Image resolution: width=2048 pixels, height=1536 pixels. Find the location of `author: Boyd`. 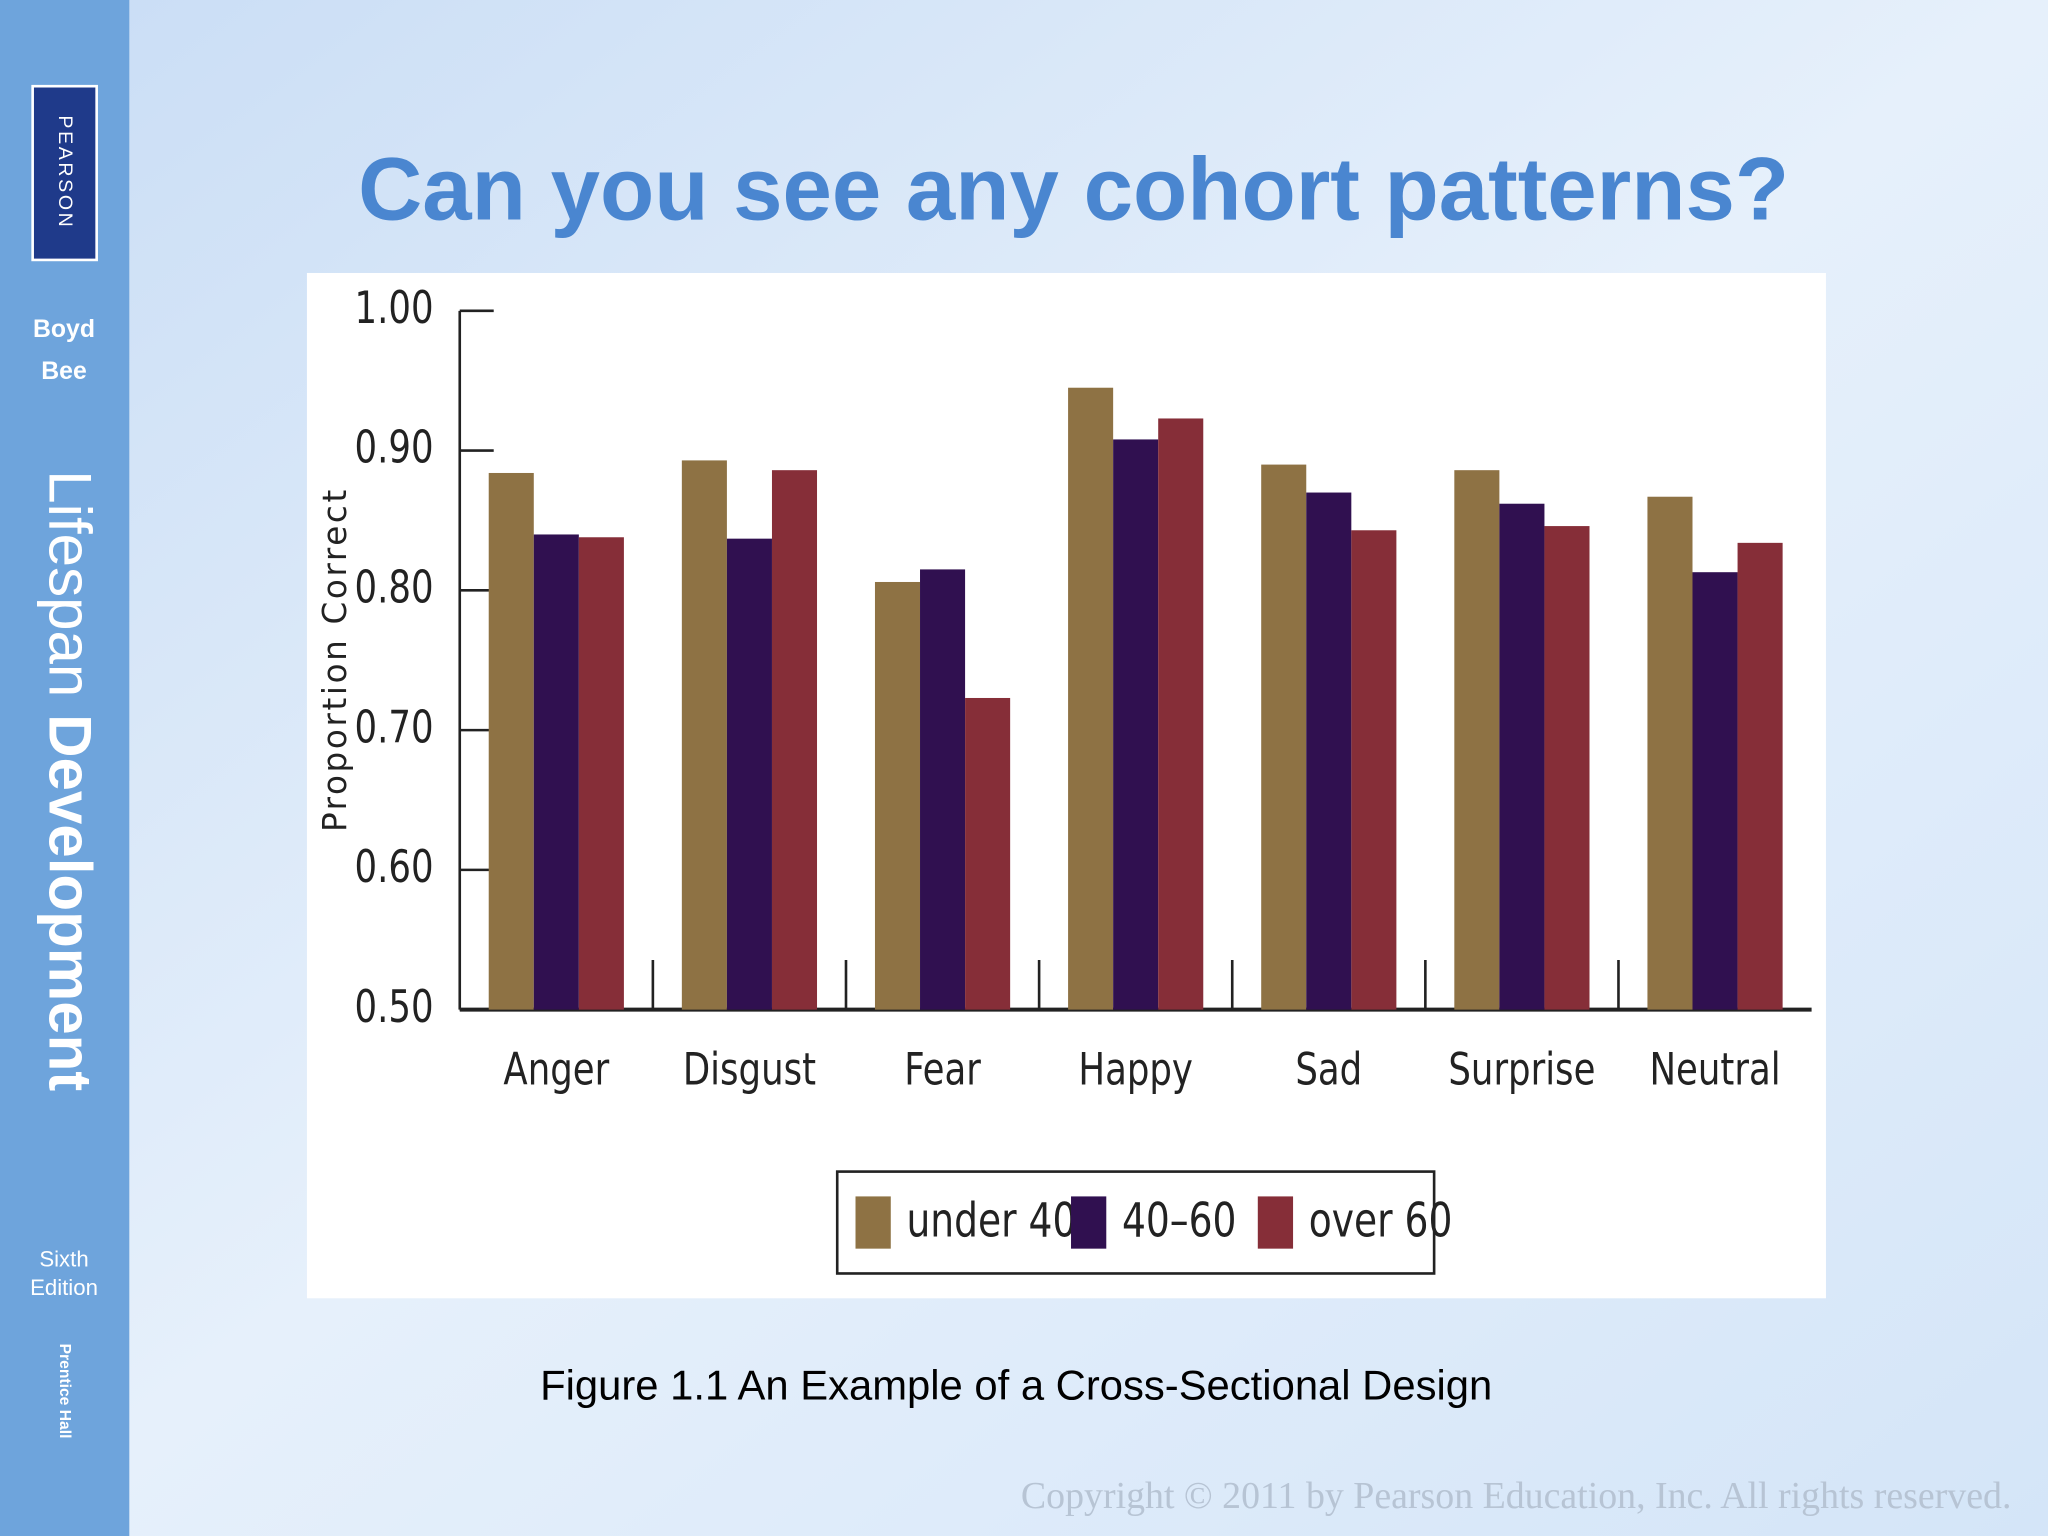

author: Boyd is located at coordinates (64, 329).